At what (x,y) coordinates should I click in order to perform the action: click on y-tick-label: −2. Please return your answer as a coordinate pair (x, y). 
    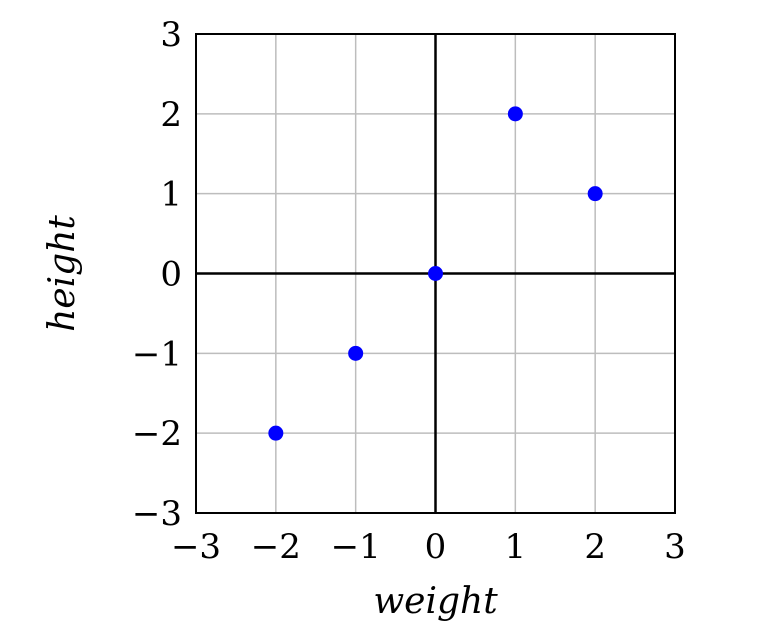
    Looking at the image, I should click on (157, 434).